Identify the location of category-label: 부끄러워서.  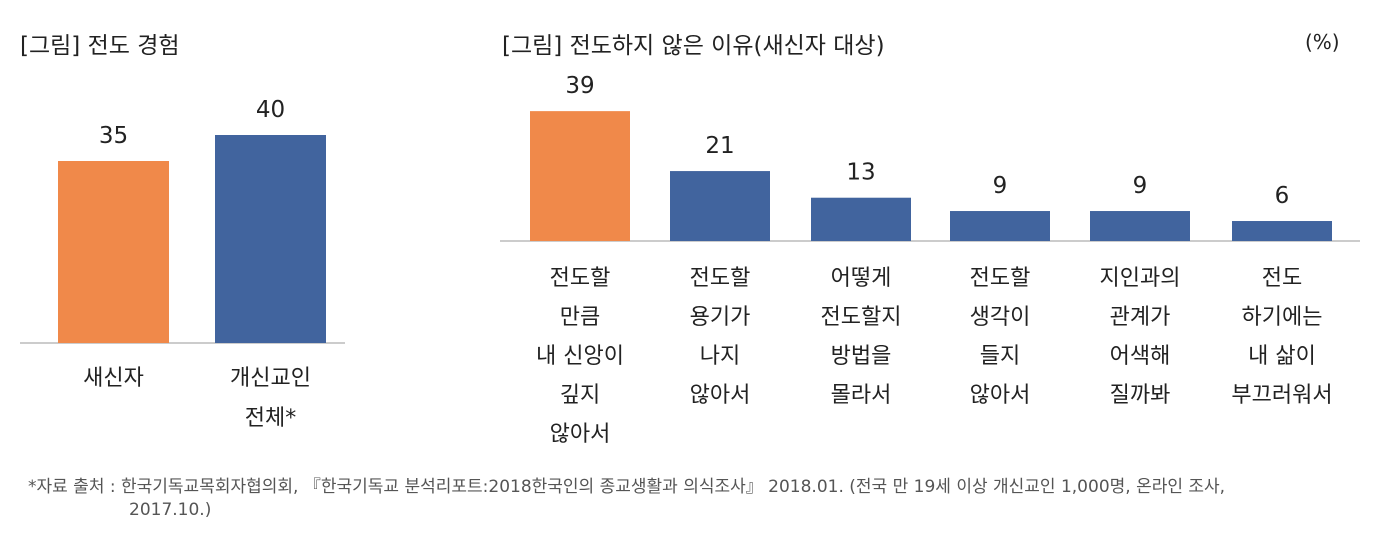
(1281, 395).